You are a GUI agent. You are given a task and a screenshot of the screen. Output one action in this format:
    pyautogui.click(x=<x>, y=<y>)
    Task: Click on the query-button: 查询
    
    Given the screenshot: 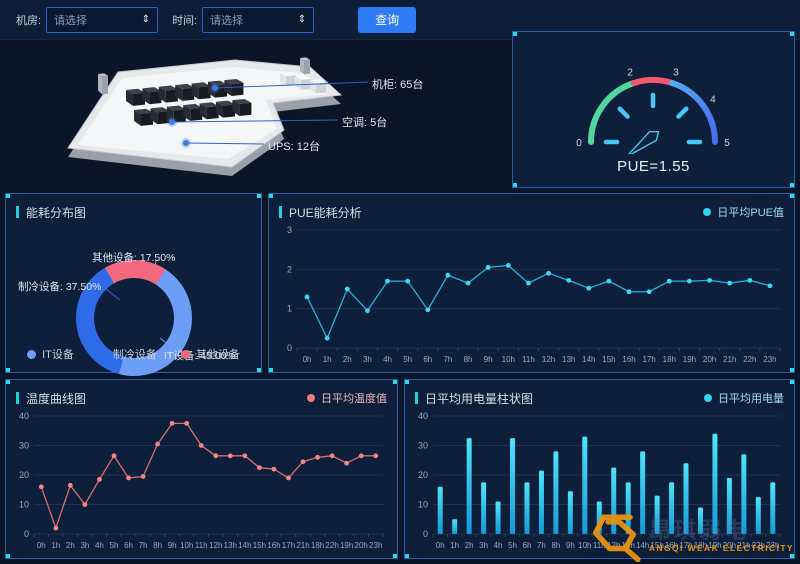 What is the action you would take?
    pyautogui.click(x=387, y=19)
    